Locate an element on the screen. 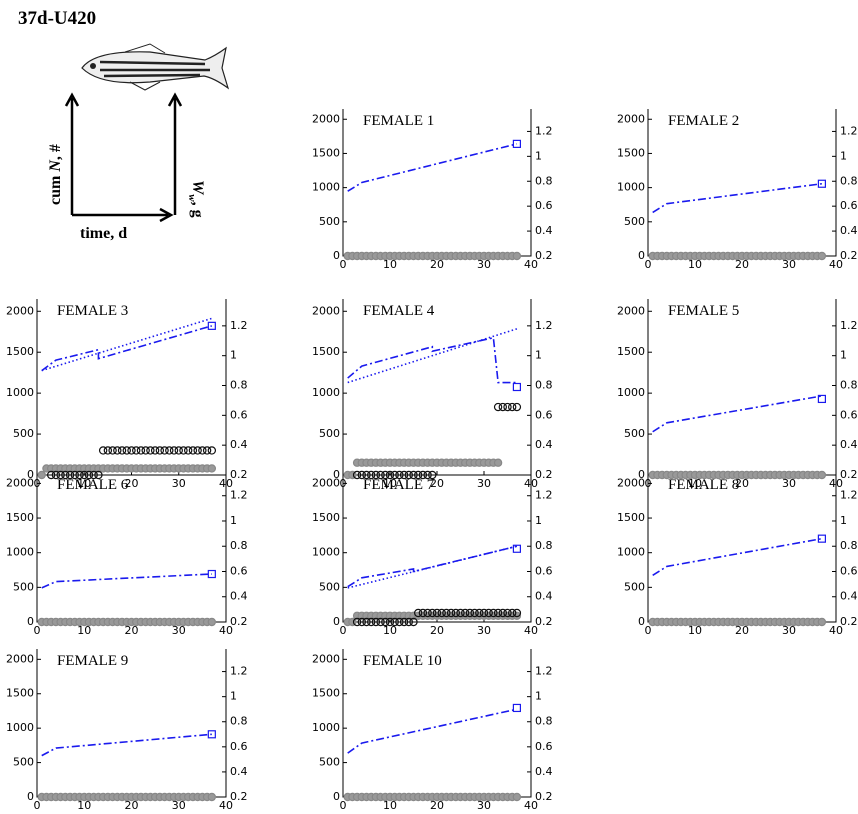 The height and width of the screenshot is (814, 858). panel-title: FEMALE 10 is located at coordinates (402, 661).